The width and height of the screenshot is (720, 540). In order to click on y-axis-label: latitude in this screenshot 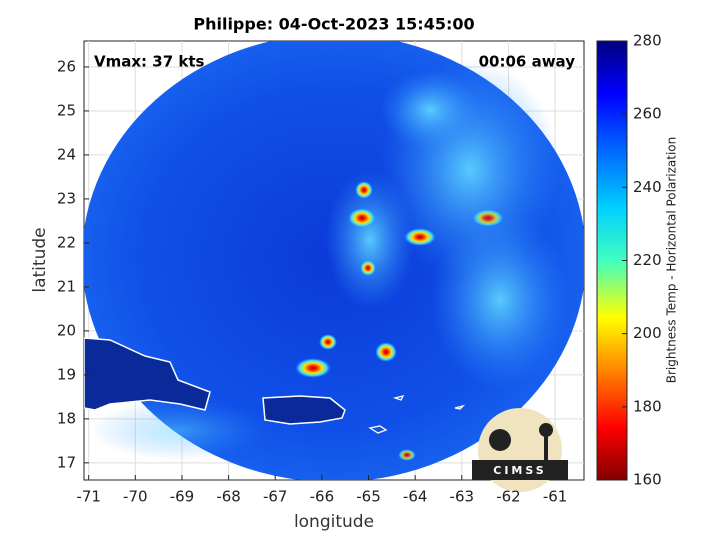, I will do `click(40, 259)`.